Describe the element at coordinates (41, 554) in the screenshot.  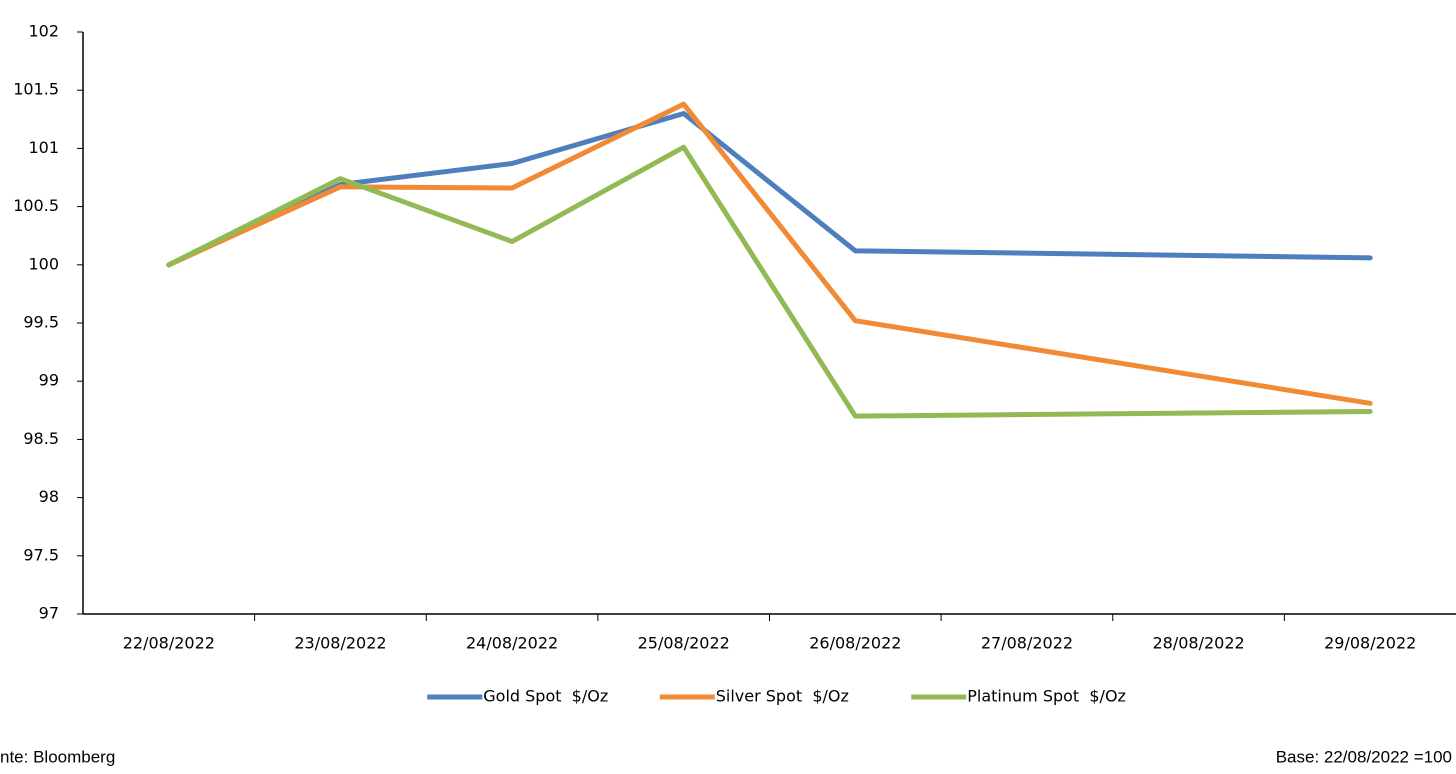
I see `y-tick-label: 97.5` at that location.